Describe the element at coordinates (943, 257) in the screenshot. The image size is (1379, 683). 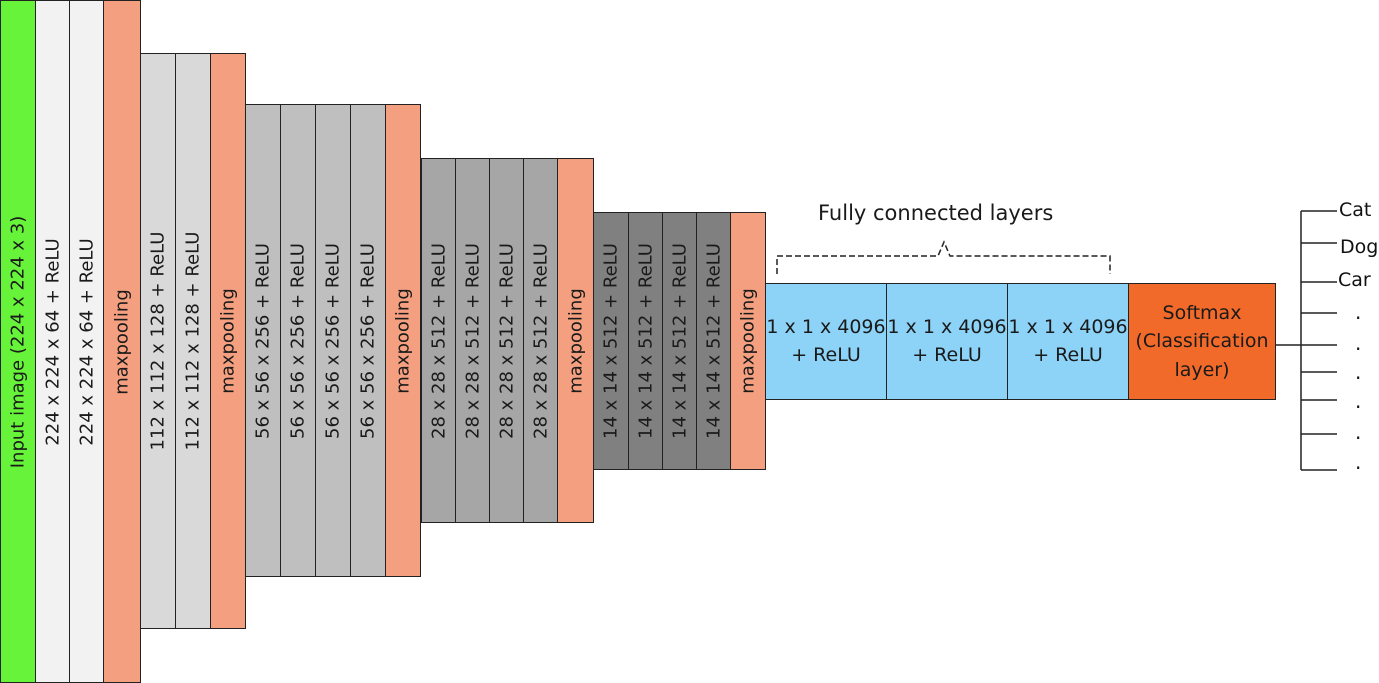
I see `fc-brace` at that location.